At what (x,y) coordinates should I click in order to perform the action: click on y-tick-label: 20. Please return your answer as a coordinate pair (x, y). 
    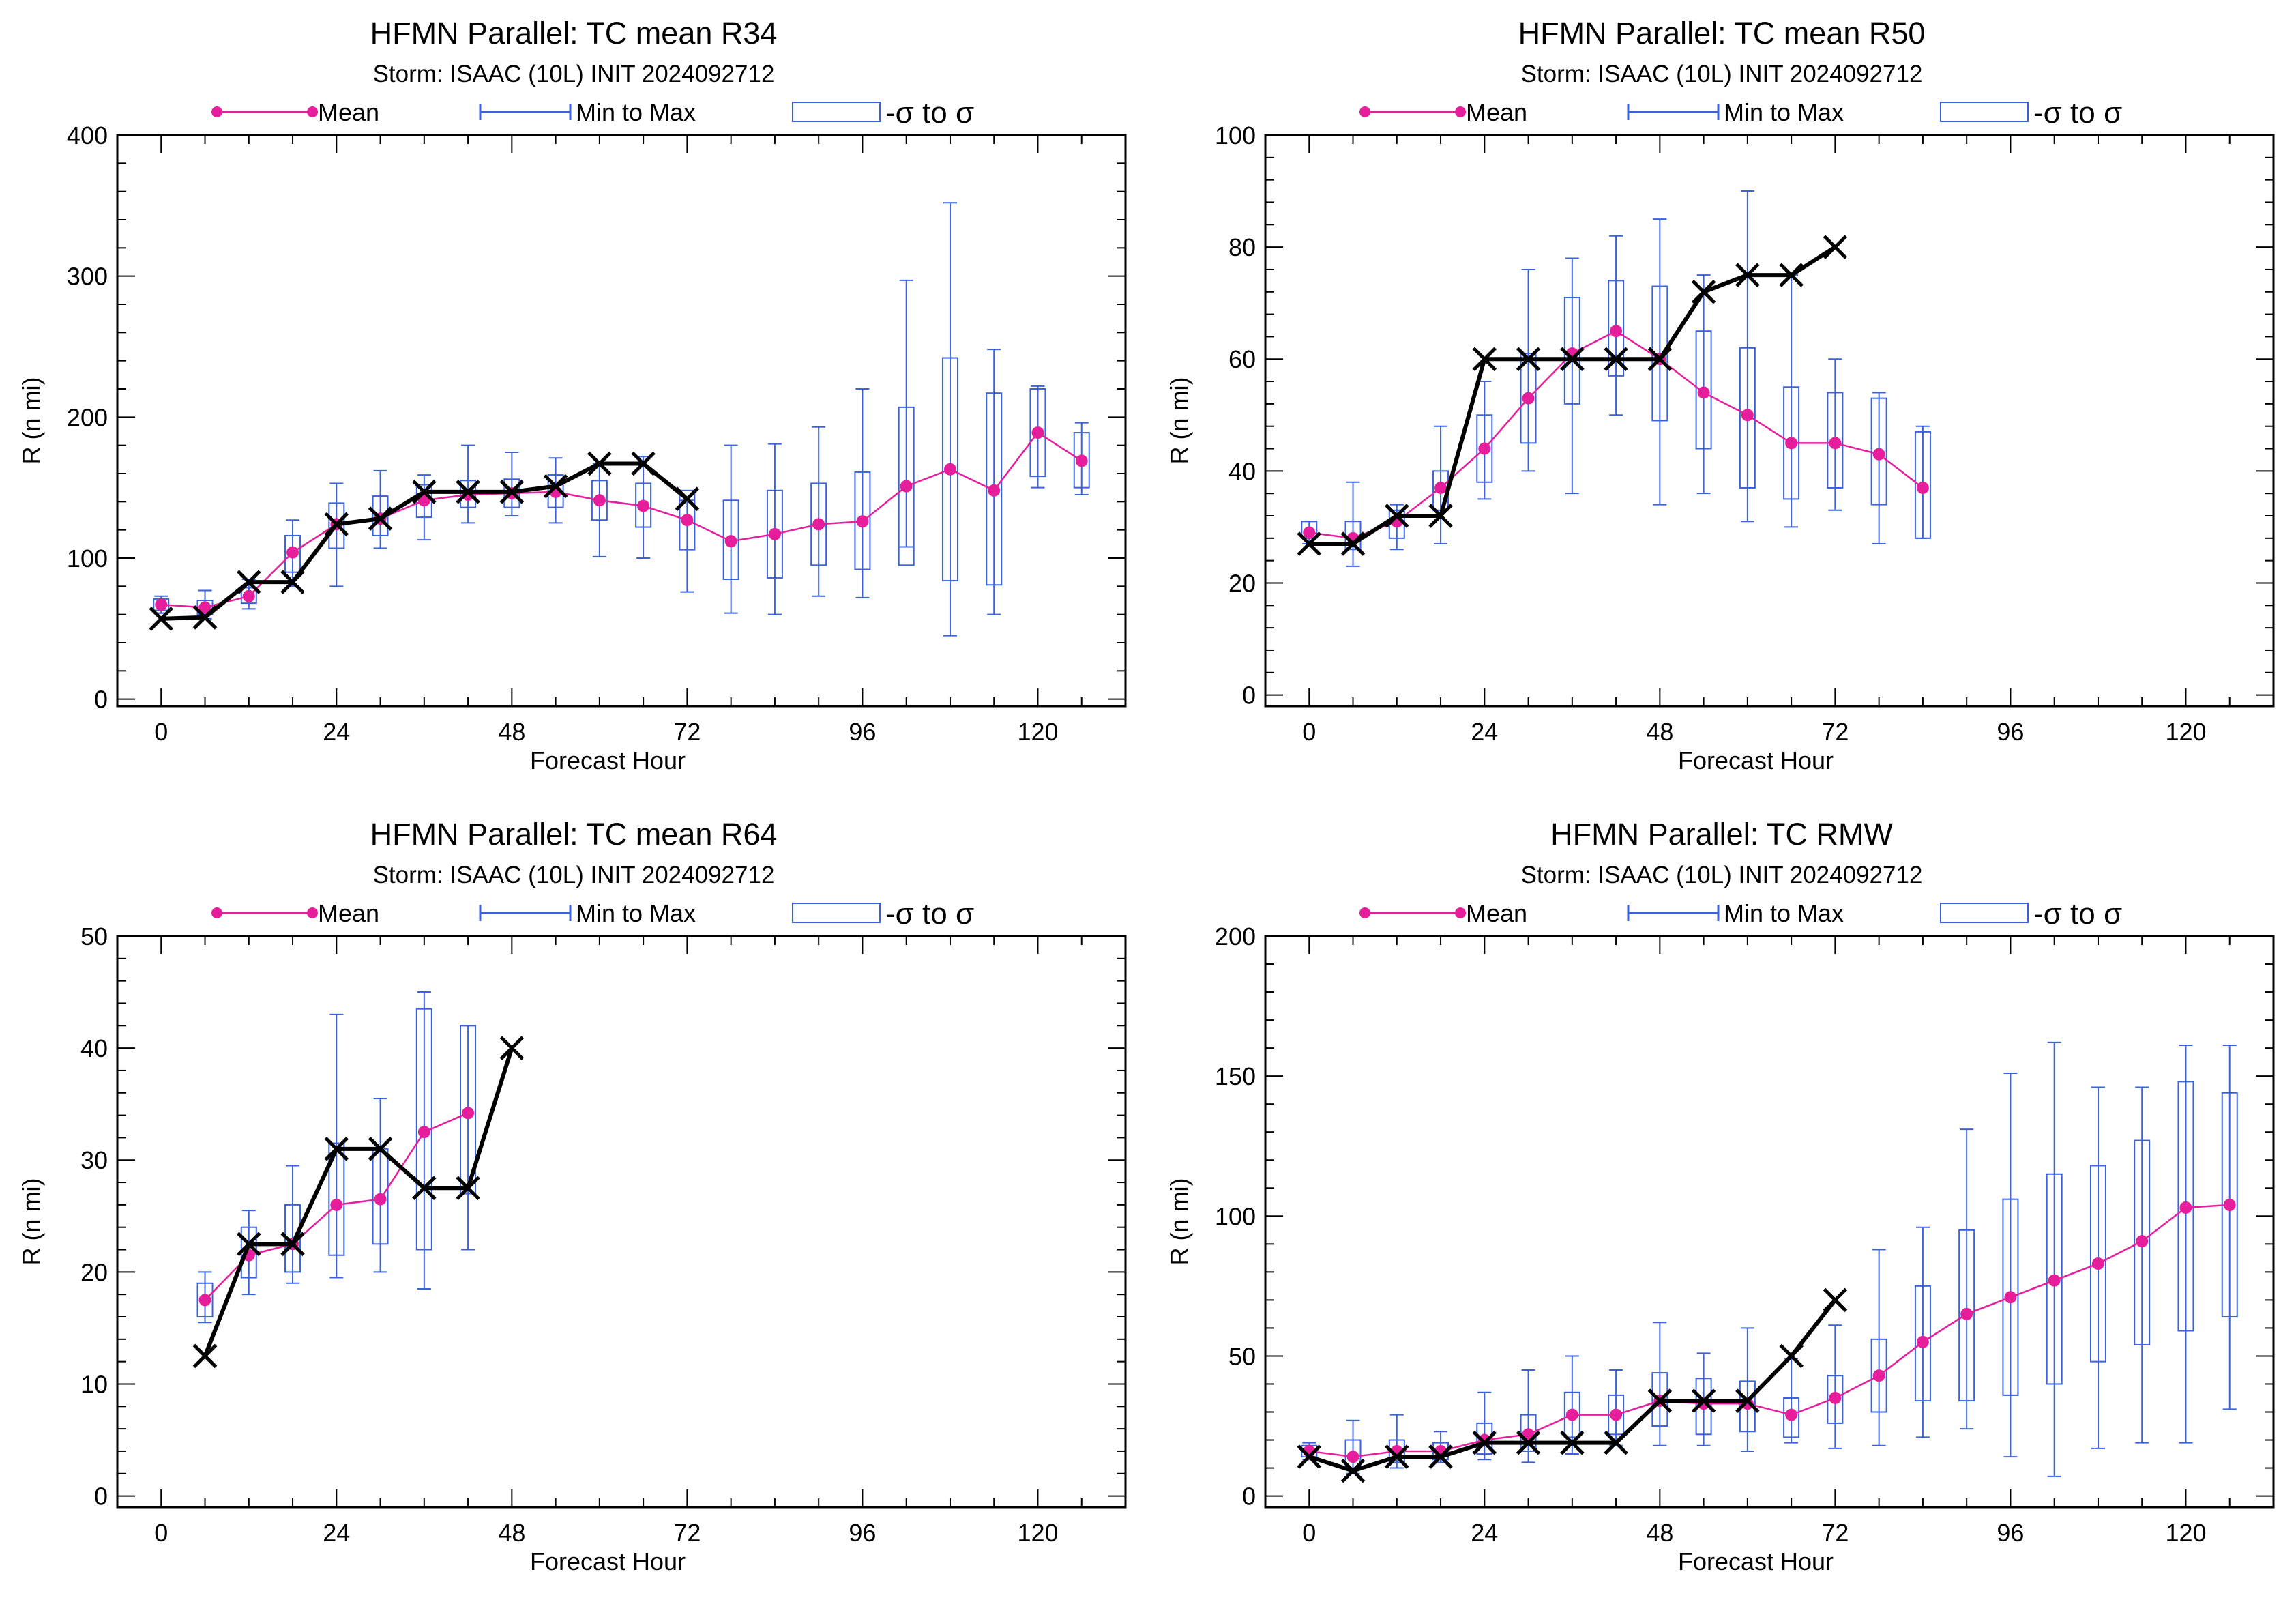
    Looking at the image, I should click on (1242, 583).